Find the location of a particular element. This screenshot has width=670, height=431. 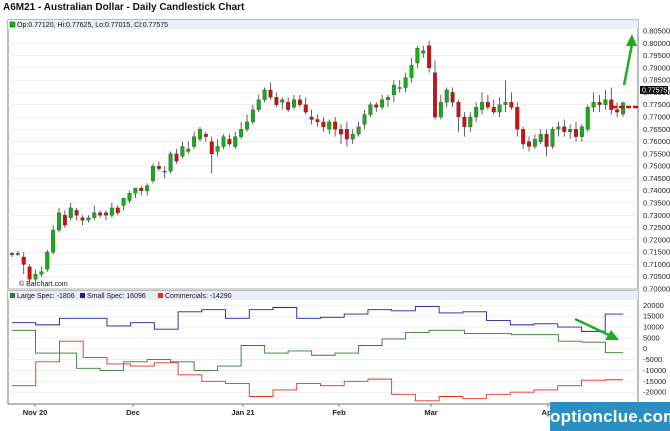

price-y-tick: 0.75500 is located at coordinates (656, 153).